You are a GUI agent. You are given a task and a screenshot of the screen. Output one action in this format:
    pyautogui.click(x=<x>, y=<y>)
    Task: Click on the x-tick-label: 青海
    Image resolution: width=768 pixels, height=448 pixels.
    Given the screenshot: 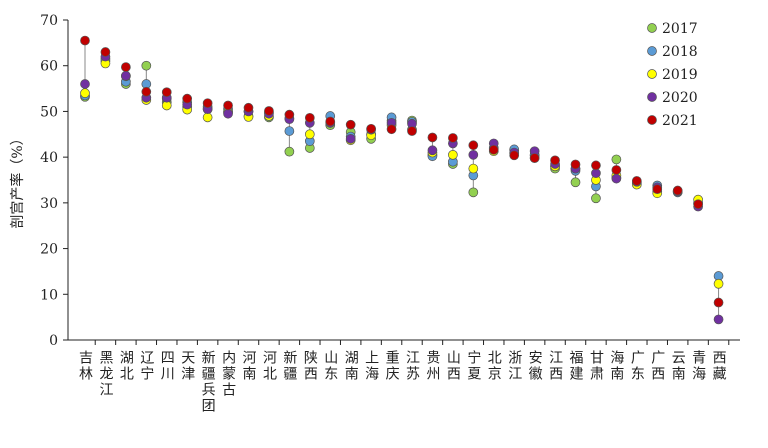 What is the action you would take?
    pyautogui.click(x=698, y=366)
    